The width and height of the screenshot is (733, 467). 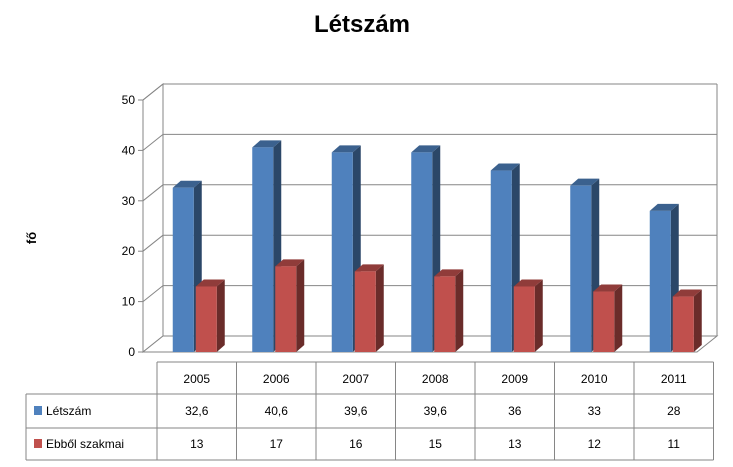 I want to click on data-label: 28, so click(x=674, y=411).